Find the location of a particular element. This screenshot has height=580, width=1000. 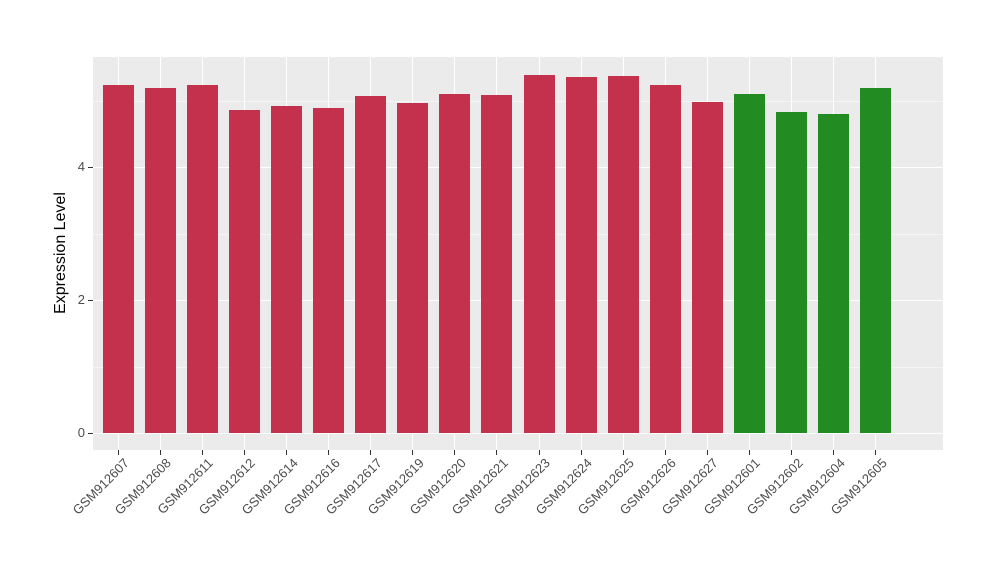

bar-GSM912627 is located at coordinates (707, 267).